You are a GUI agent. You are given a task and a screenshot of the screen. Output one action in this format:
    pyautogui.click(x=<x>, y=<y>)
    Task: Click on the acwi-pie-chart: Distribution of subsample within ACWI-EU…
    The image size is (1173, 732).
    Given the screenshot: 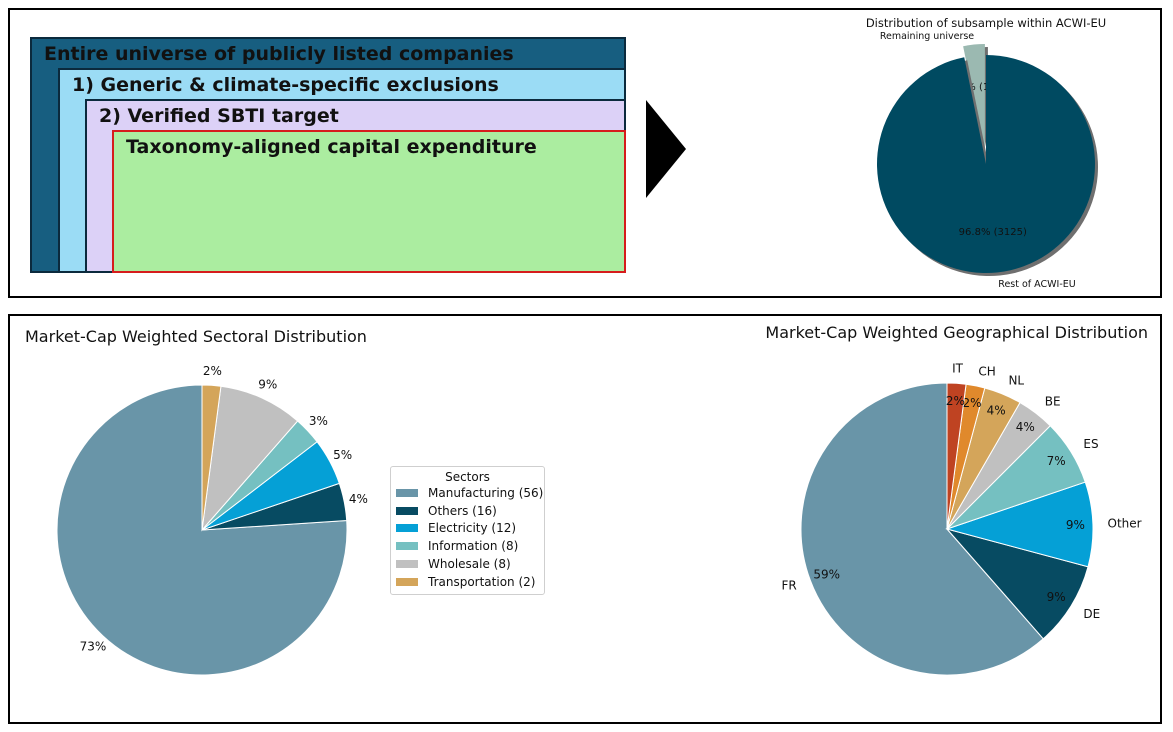 What is the action you would take?
    pyautogui.click(x=986, y=153)
    